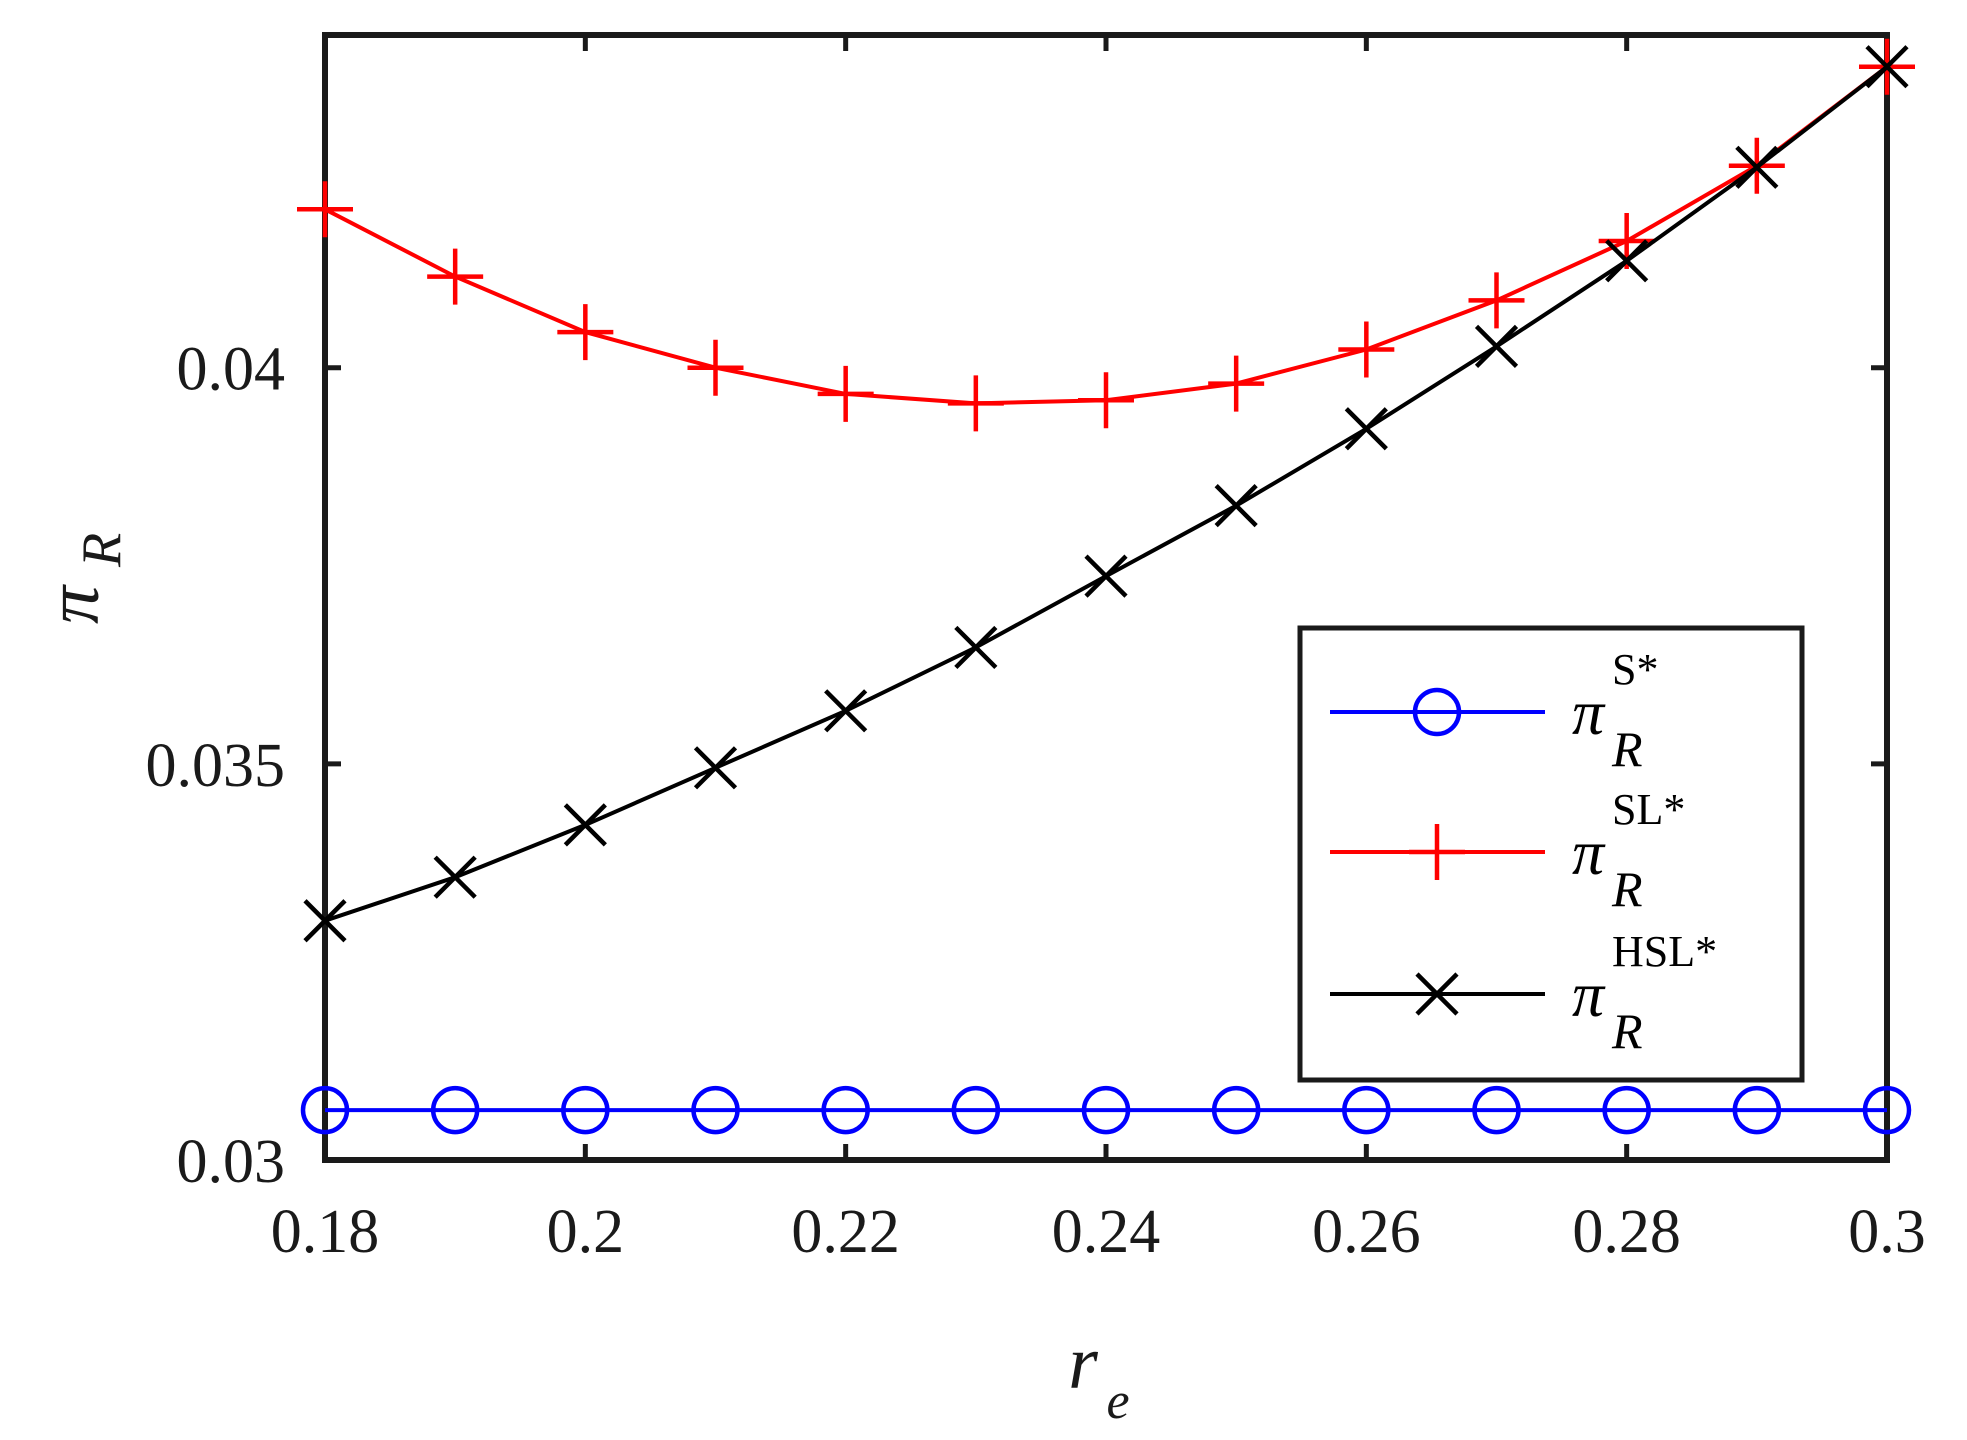 Image resolution: width=1967 pixels, height=1440 pixels. Describe the element at coordinates (1117, 1401) in the screenshot. I see `x-axis-label-sub: e` at that location.